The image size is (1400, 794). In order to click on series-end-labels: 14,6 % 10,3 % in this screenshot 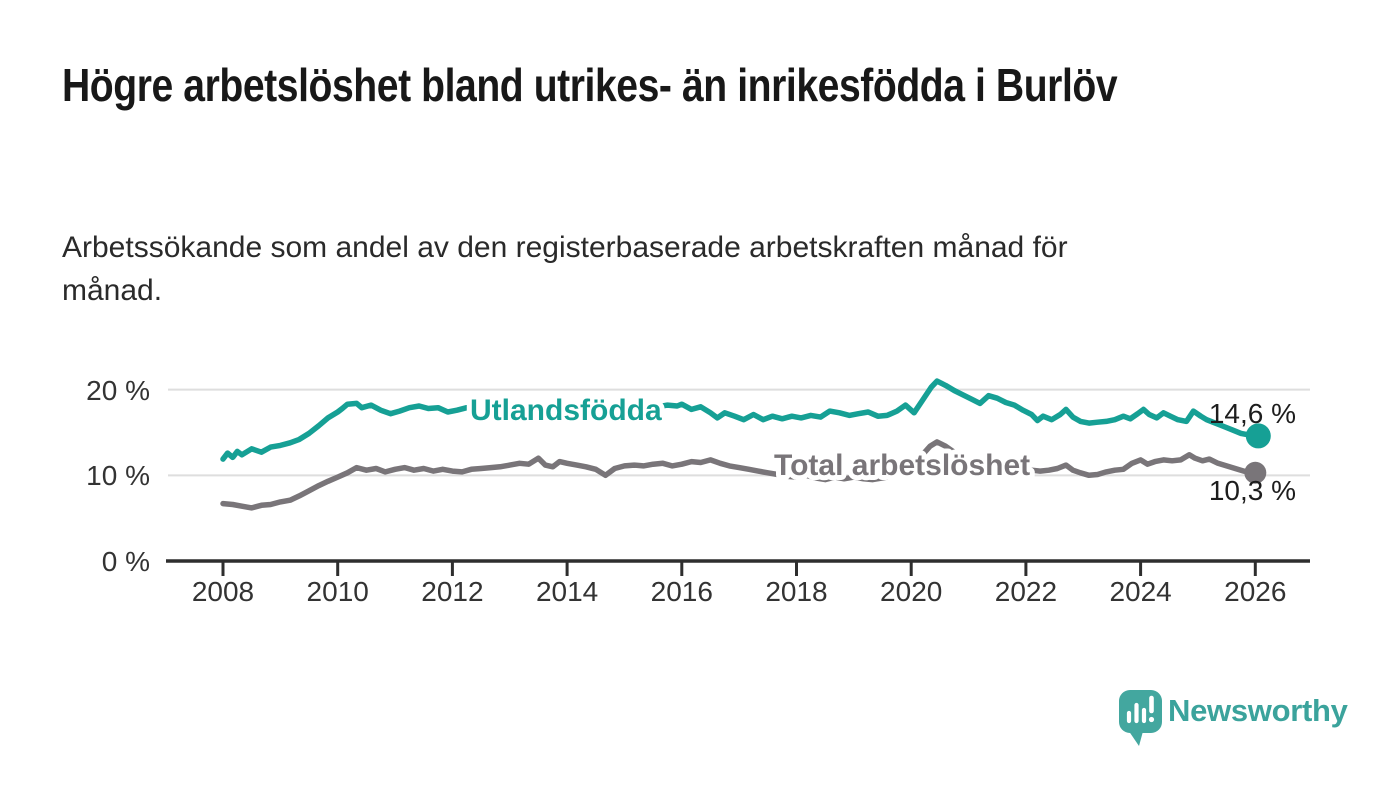, I will do `click(1252, 452)`.